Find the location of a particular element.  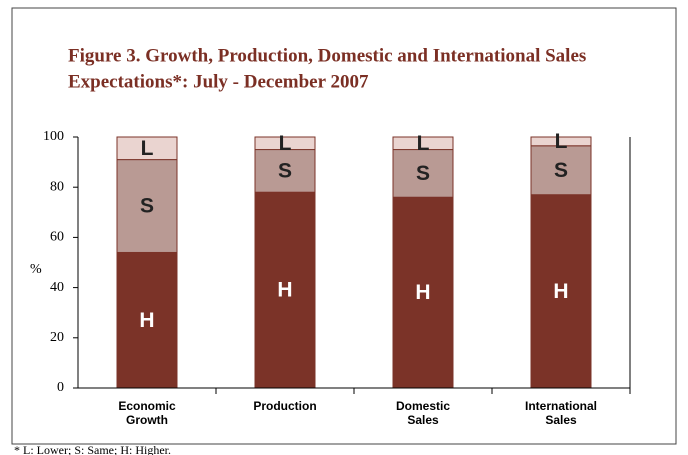

x-tick-label: Domestic Sales is located at coordinates (423, 413).